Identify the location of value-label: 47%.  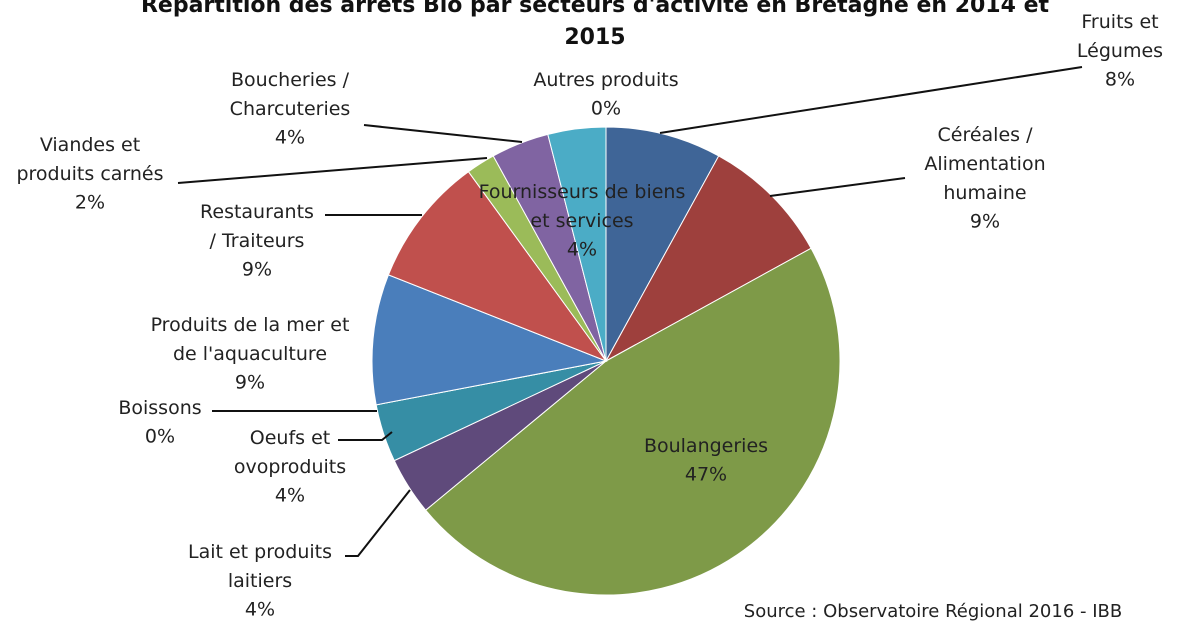
(706, 475).